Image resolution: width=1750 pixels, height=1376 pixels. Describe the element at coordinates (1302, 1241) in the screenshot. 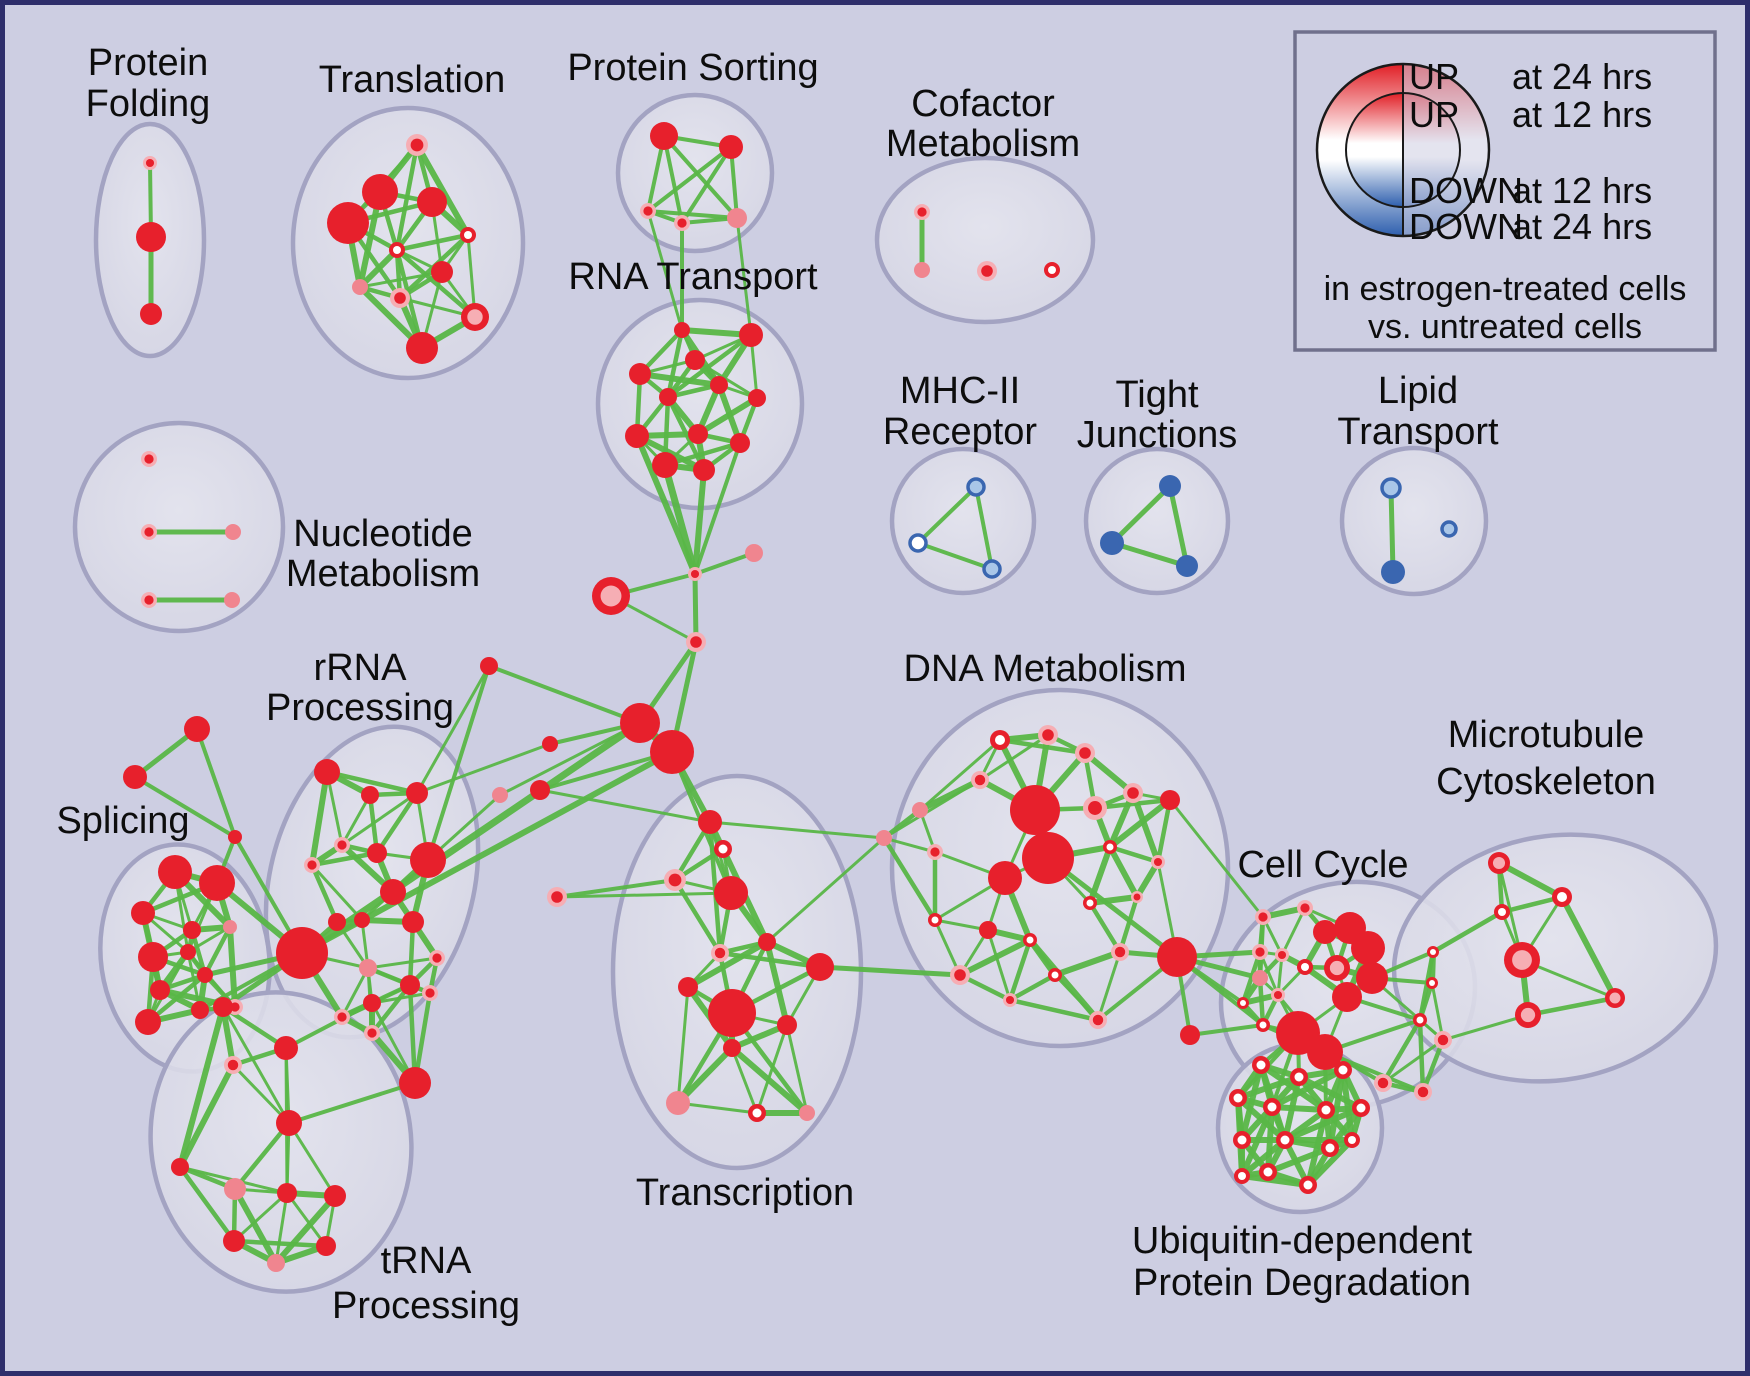

I see `cluster-label-ubiquitin-degradation-line1: Ubiquitin-dependent` at that location.